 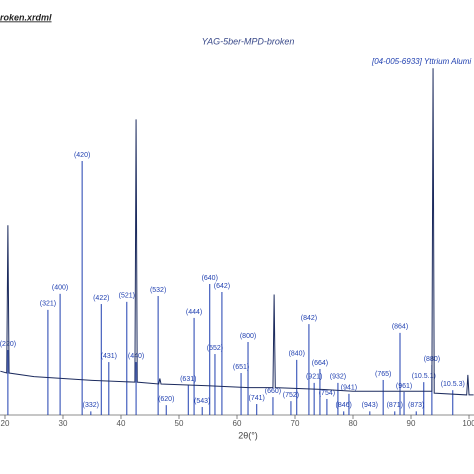 I want to click on reference-label: (10.5.1), so click(x=424, y=376).